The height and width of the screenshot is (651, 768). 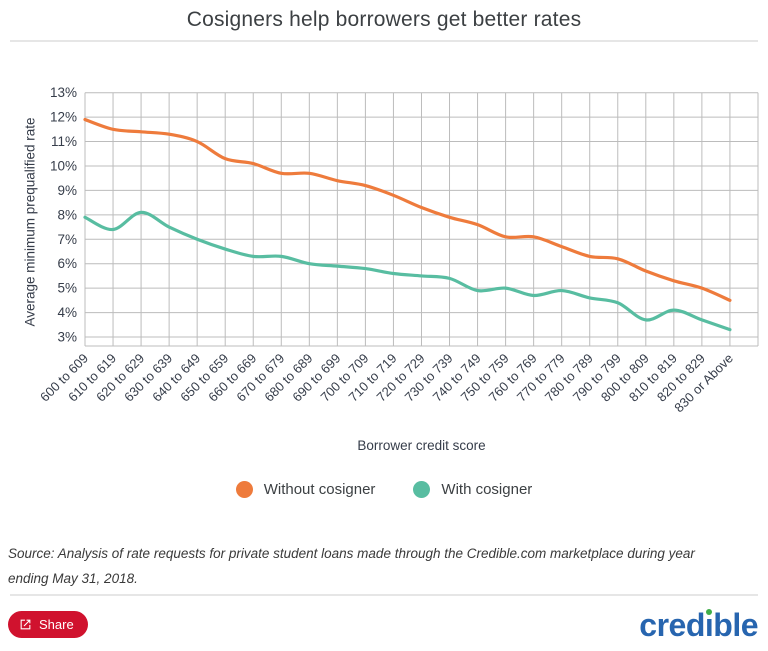 What do you see at coordinates (319, 489) in the screenshot?
I see `legend-label: Without cosigner` at bounding box center [319, 489].